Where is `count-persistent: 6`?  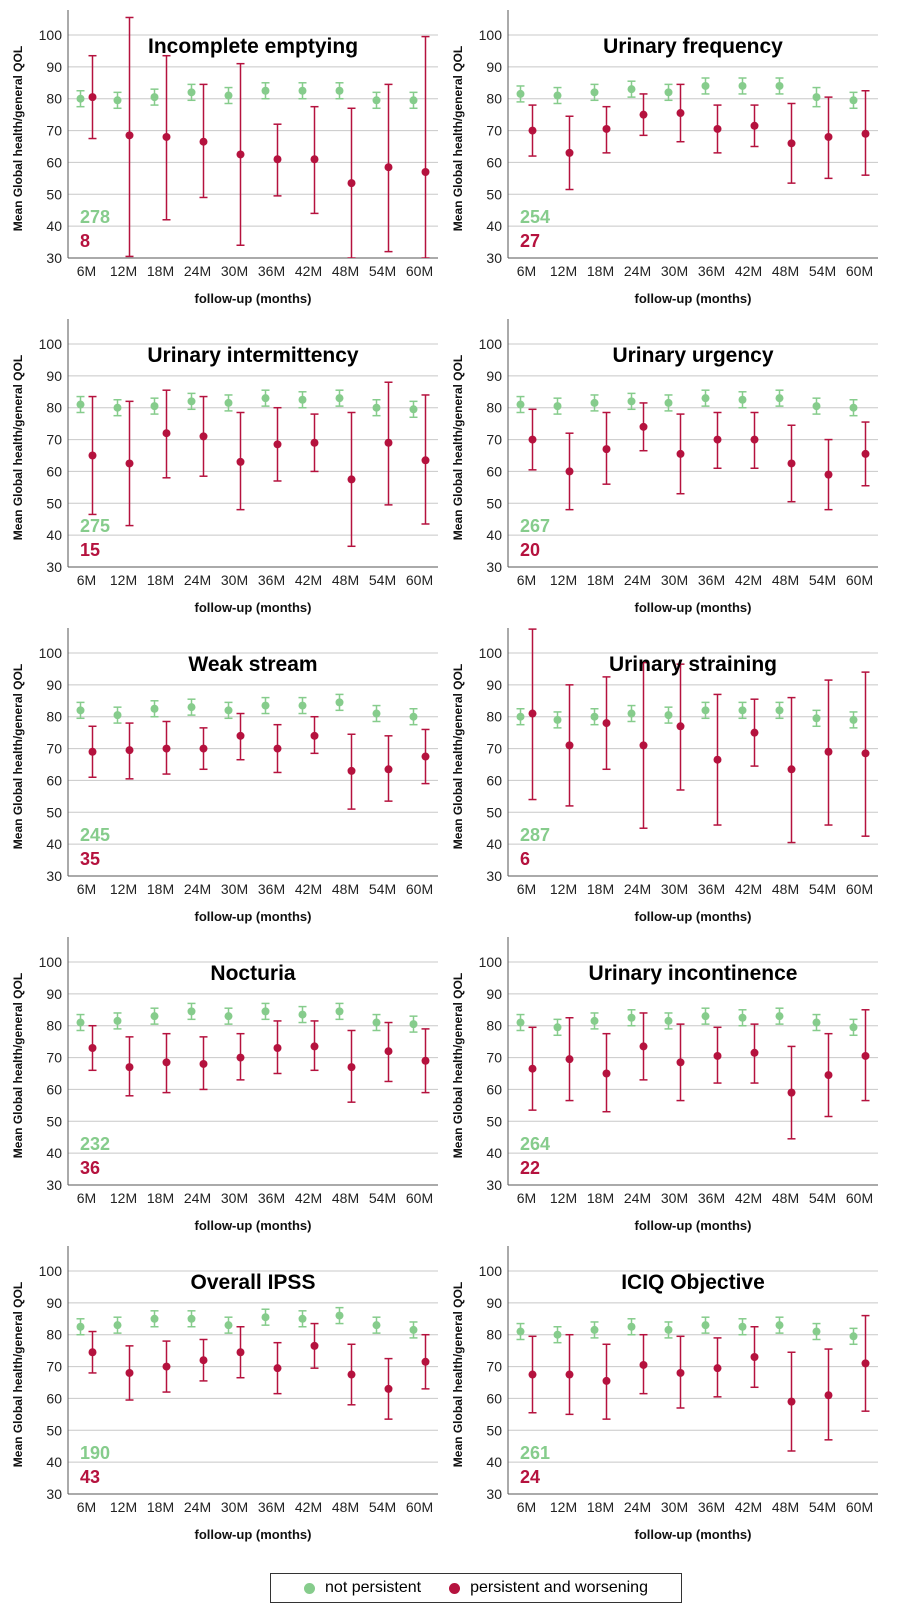 count-persistent: 6 is located at coordinates (525, 859).